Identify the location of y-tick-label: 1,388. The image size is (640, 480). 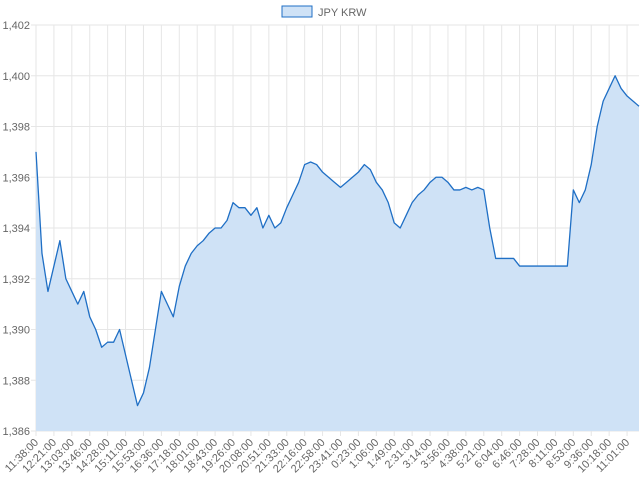
(16, 381).